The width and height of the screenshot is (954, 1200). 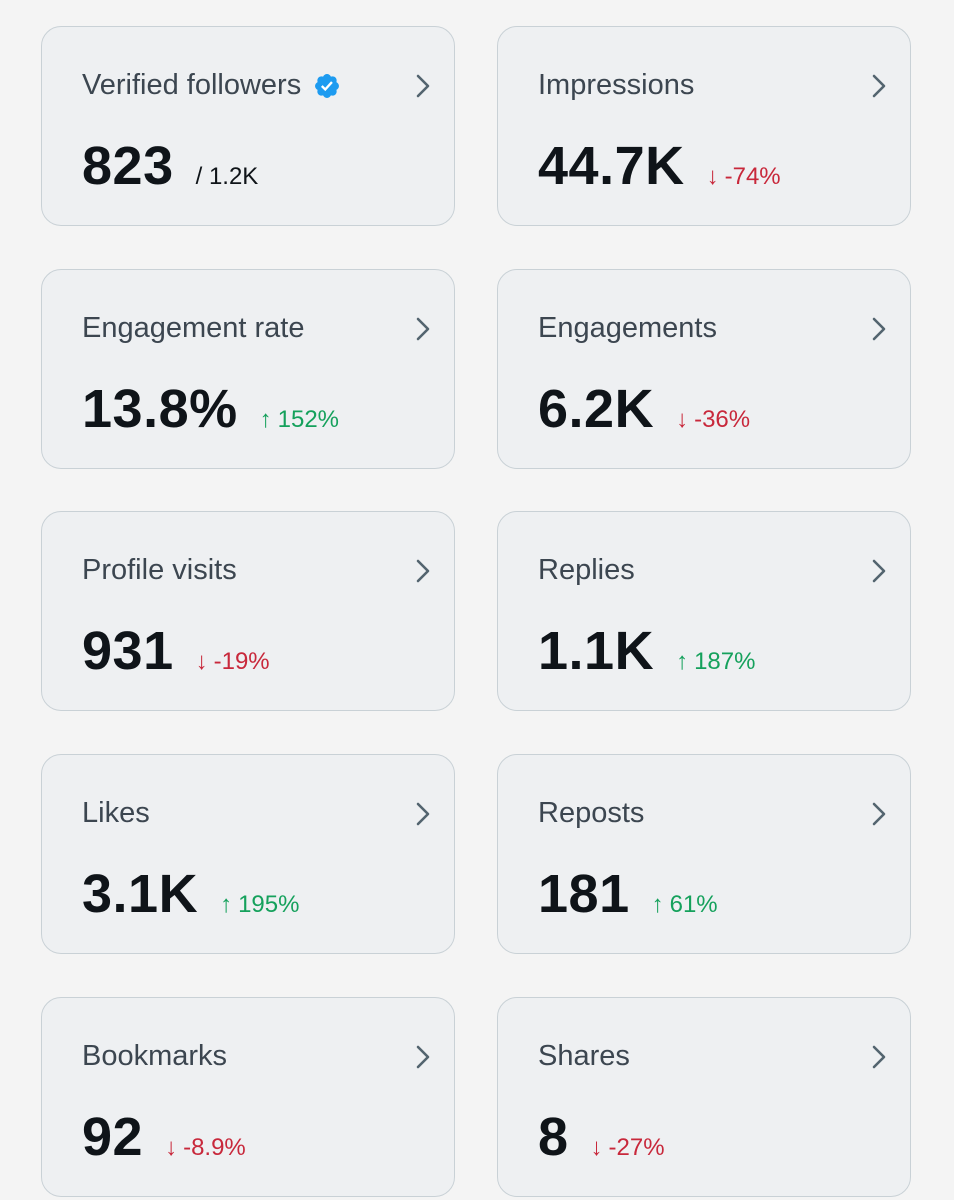 I want to click on metric-change: ↓ -19%, so click(x=233, y=662).